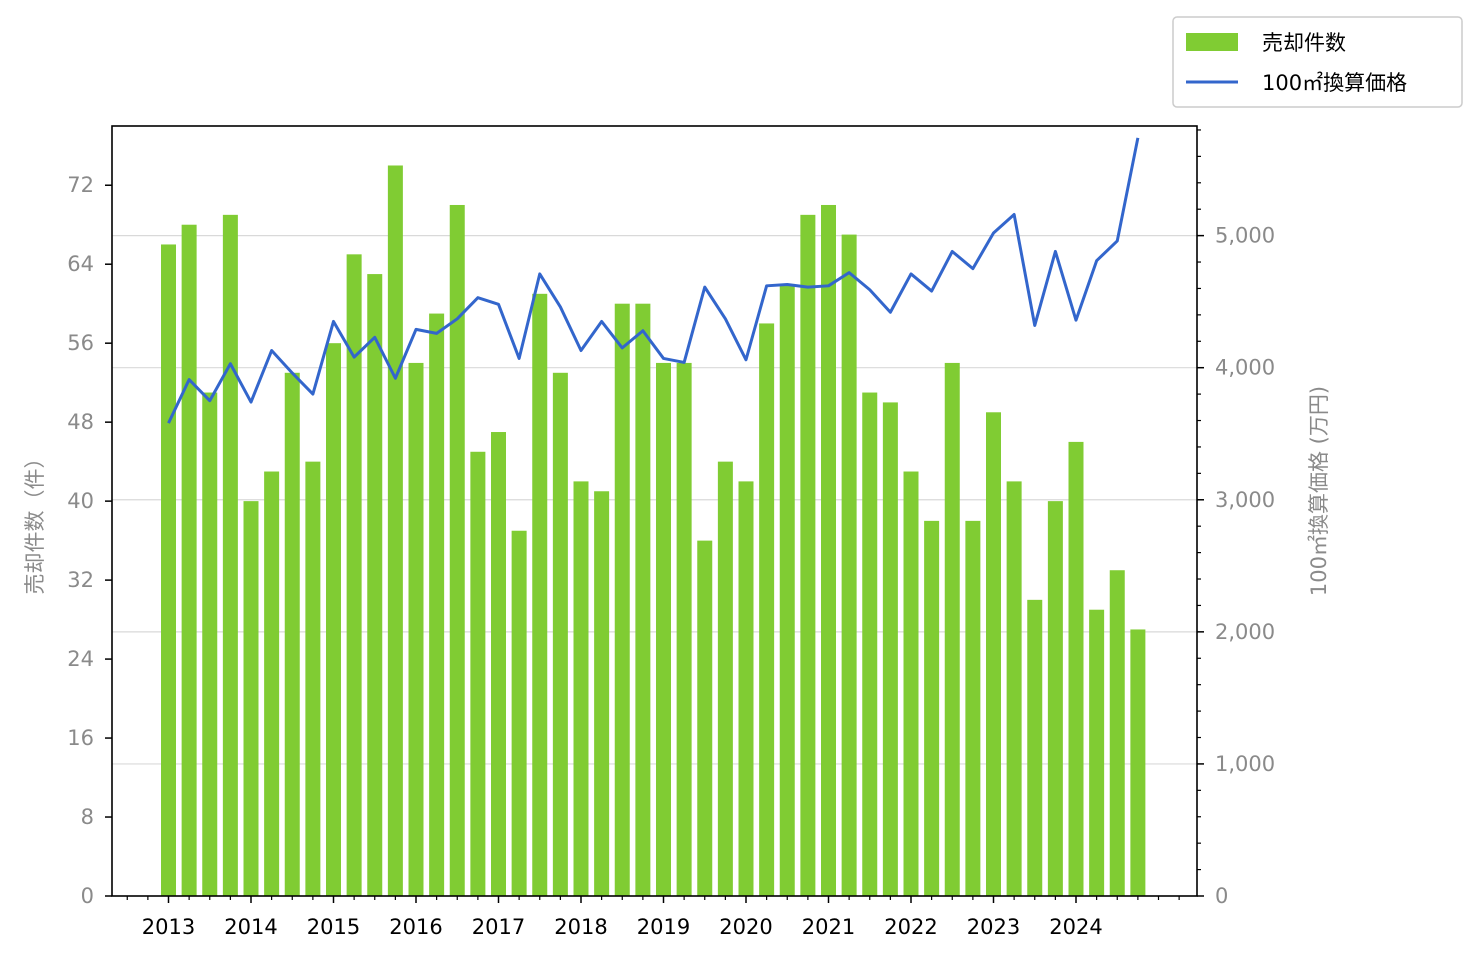  Describe the element at coordinates (80, 580) in the screenshot. I see `left-tick-label: 32` at that location.